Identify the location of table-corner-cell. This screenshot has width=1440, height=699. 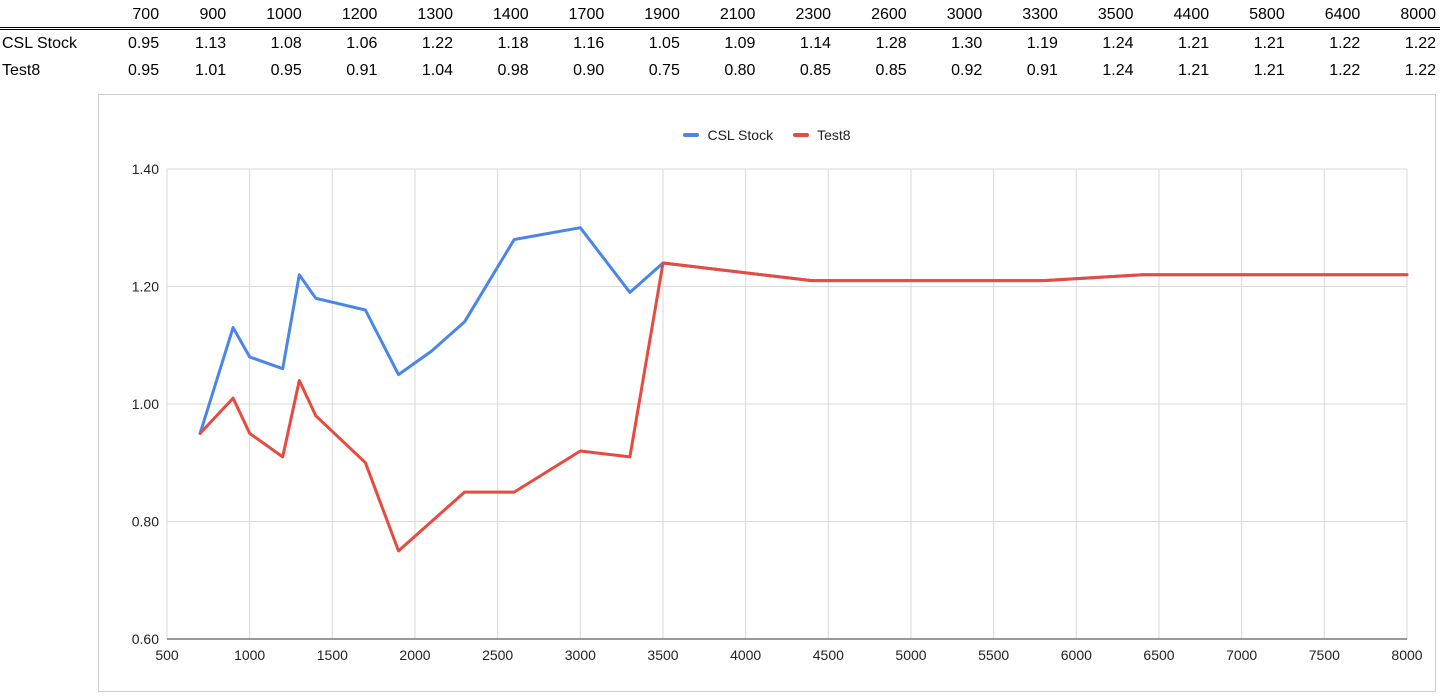
(48, 16).